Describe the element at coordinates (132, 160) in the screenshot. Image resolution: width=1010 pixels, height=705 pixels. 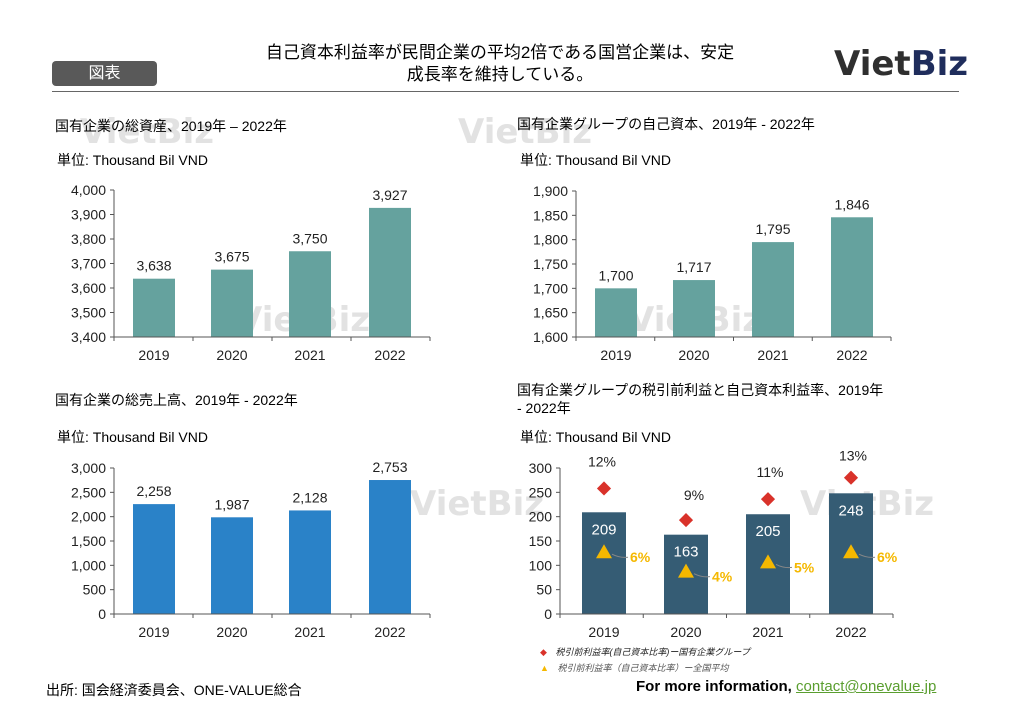
I see `chart-1-unit: 単位: Thousand Bil VND` at that location.